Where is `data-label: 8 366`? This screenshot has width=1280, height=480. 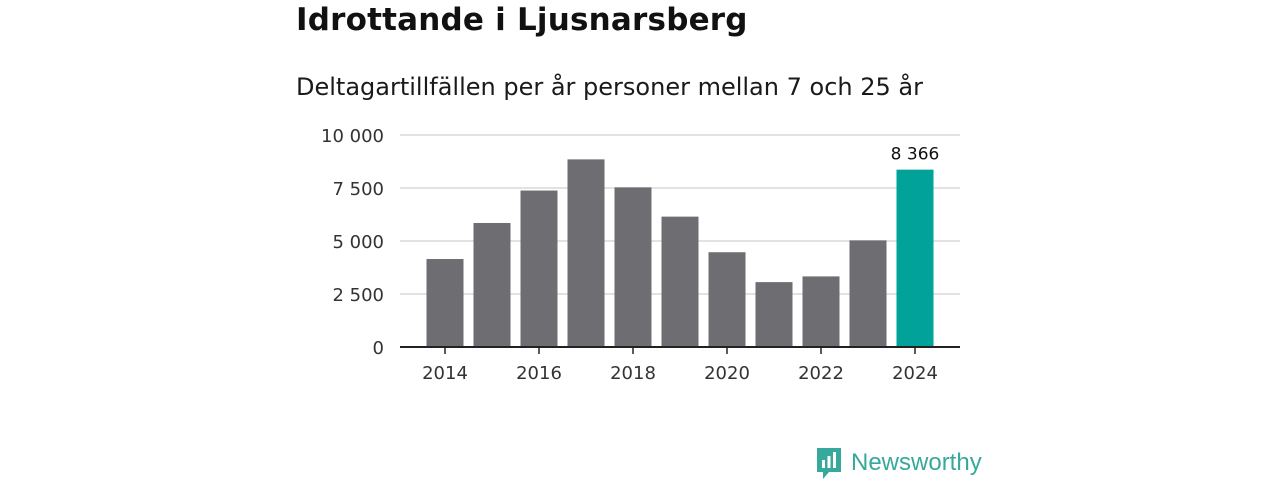 data-label: 8 366 is located at coordinates (915, 155).